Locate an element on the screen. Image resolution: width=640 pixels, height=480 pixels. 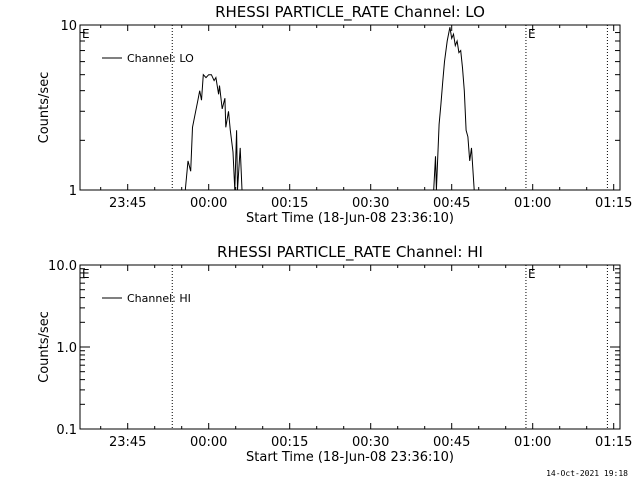
y-tick-label: 10 is located at coordinates (68, 26).